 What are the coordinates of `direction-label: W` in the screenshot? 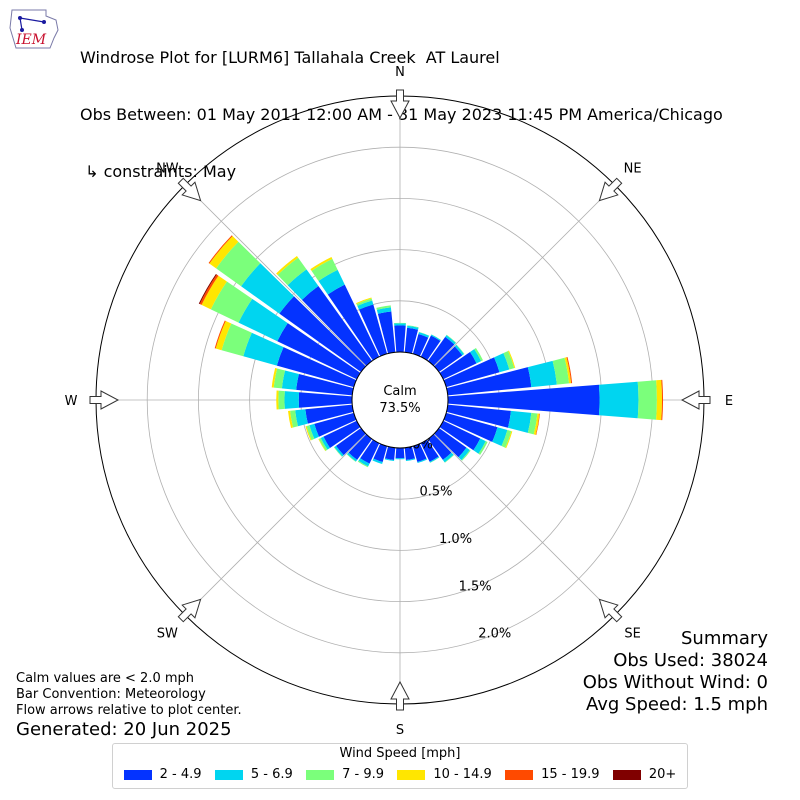 It's located at (71, 401).